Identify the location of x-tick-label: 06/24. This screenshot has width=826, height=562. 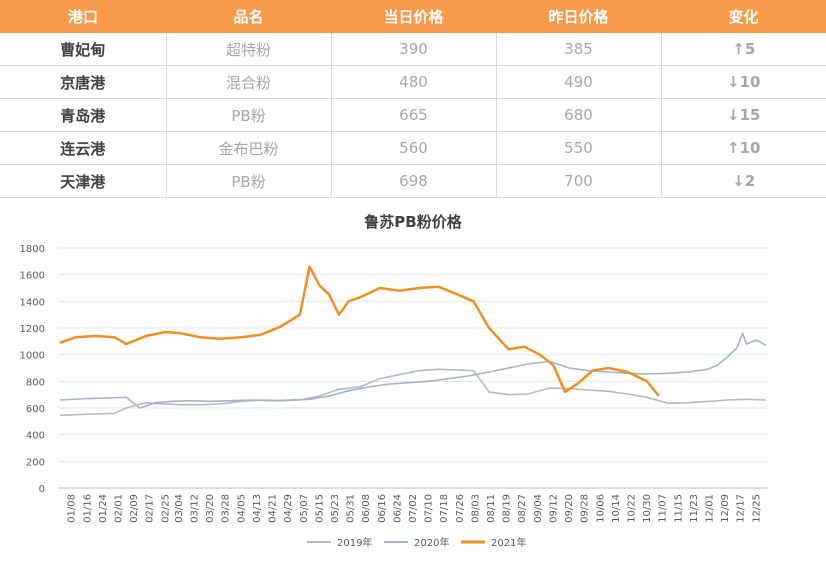
(397, 508).